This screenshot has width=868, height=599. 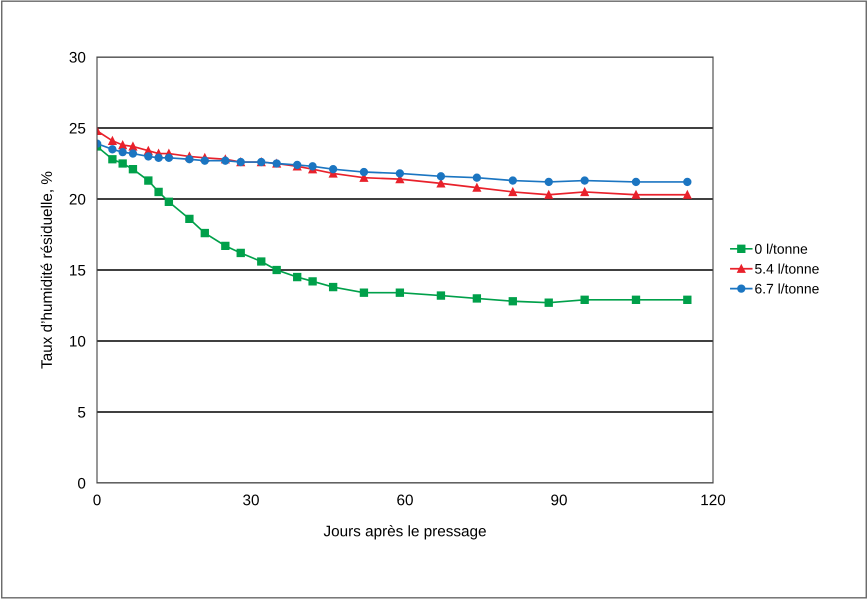 What do you see at coordinates (97, 500) in the screenshot?
I see `x-tick-label: 0` at bounding box center [97, 500].